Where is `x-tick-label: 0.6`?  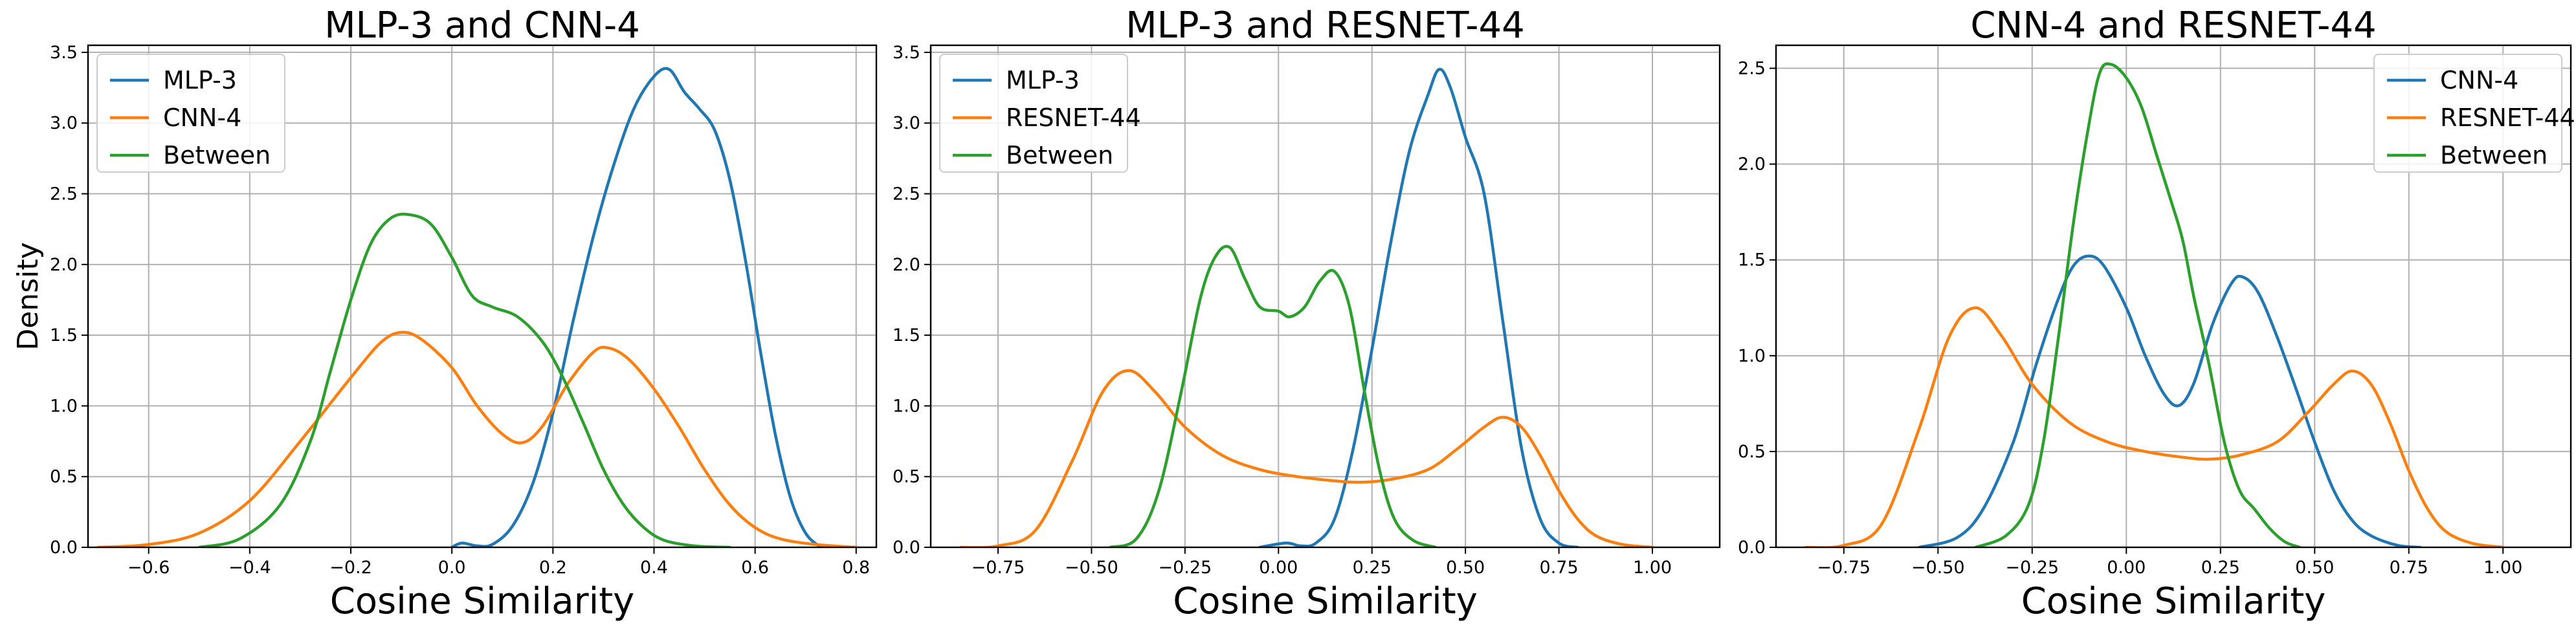
x-tick-label: 0.6 is located at coordinates (755, 568).